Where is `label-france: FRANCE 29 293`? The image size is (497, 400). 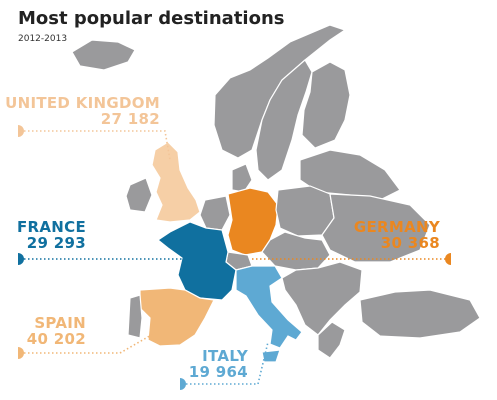 label-france: FRANCE 29 293 is located at coordinates (108, 241).